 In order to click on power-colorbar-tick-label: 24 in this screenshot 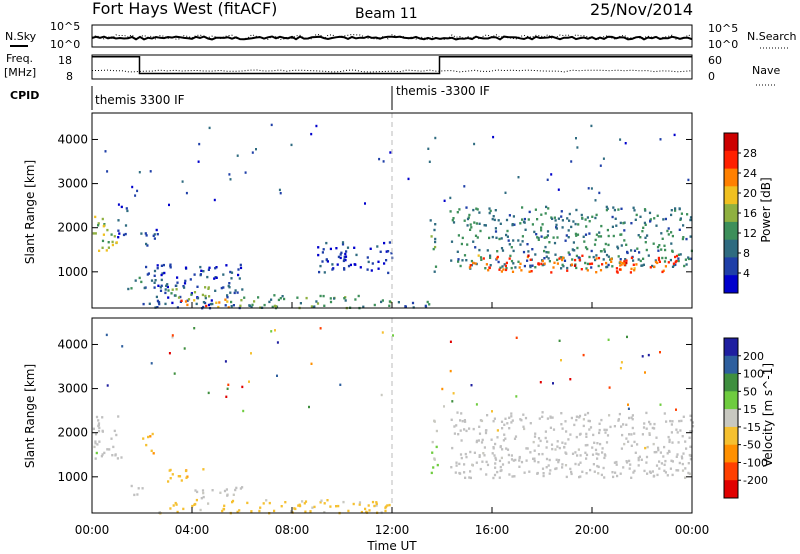, I will do `click(750, 173)`.